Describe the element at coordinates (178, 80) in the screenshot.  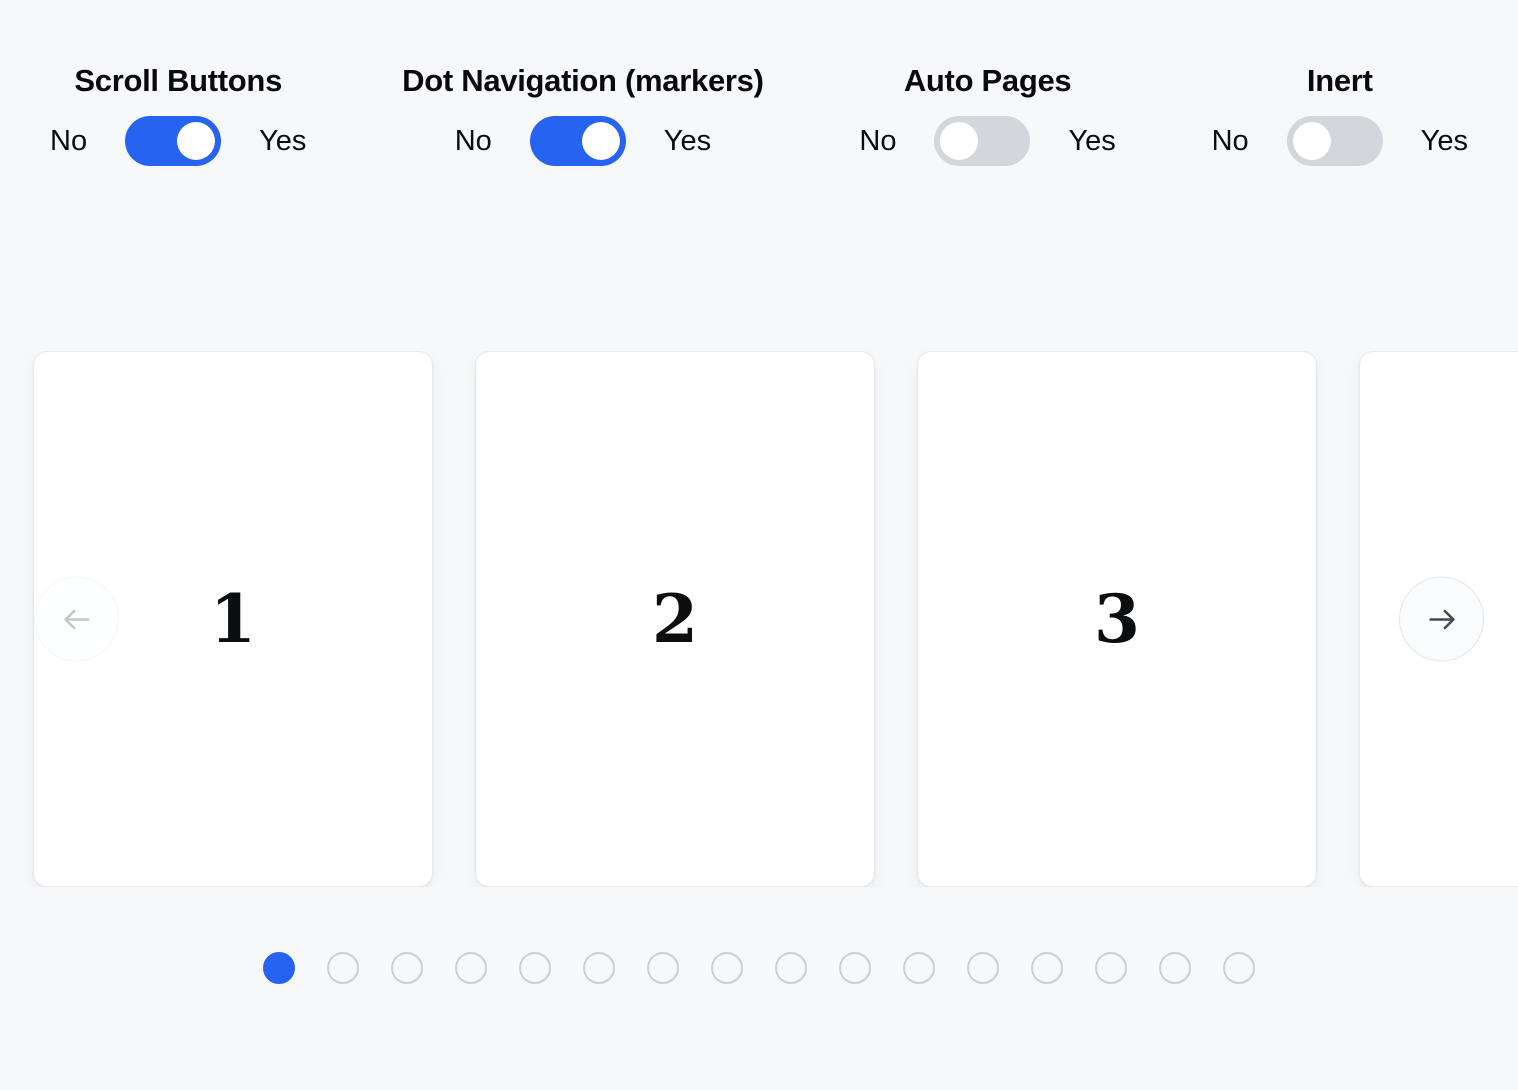
I see `control-title: Scroll Buttons` at that location.